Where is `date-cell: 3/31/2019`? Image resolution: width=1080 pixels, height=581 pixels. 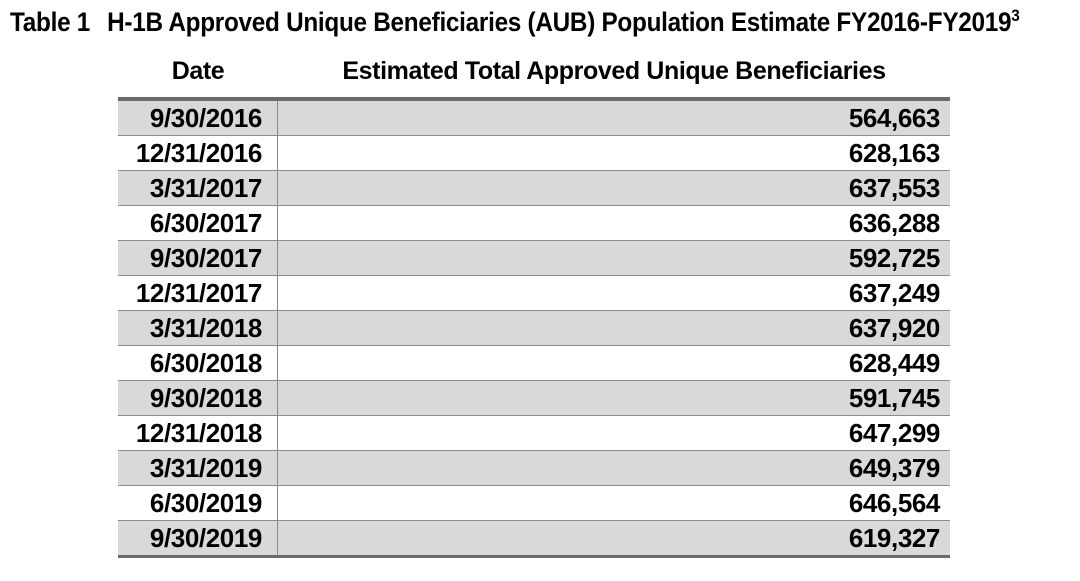
date-cell: 3/31/2019 is located at coordinates (198, 468).